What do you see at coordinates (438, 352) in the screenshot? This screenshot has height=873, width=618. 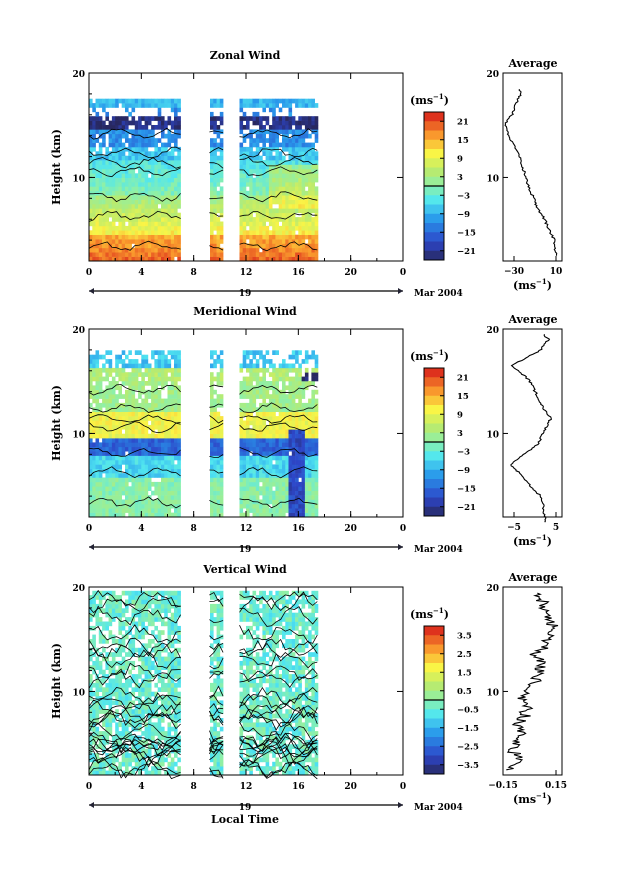 I see `unit-superscript: −1` at bounding box center [438, 352].